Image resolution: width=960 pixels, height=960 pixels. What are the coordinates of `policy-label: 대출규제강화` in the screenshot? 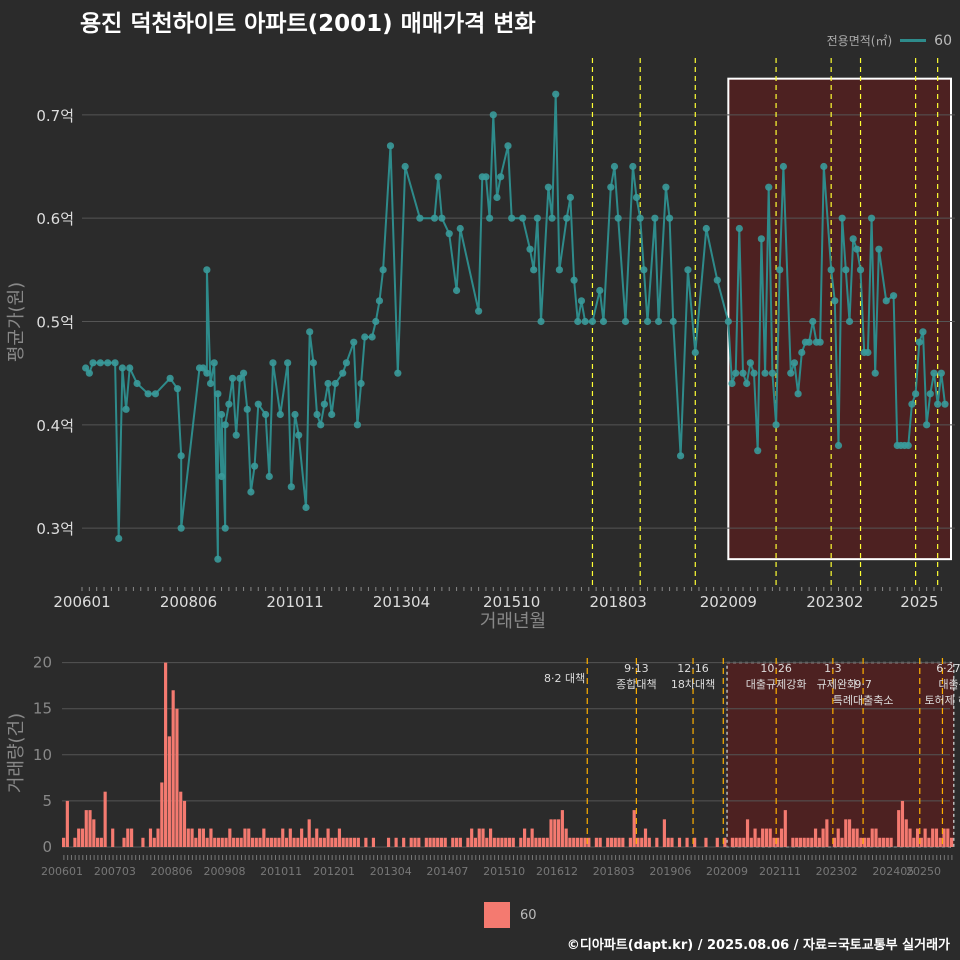 It's located at (776, 684).